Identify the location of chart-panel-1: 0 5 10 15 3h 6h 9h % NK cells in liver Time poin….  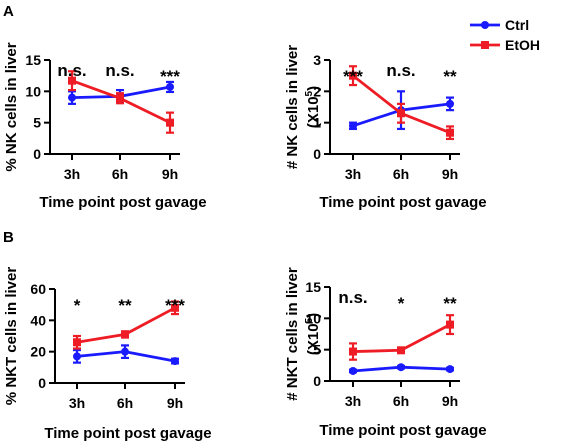
(105, 126).